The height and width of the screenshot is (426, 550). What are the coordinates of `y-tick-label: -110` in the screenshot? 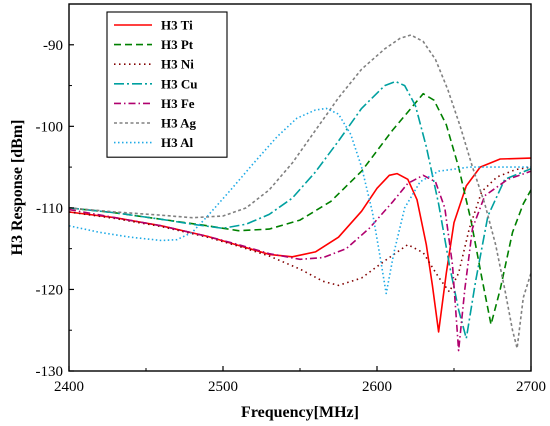 It's located at (49, 209).